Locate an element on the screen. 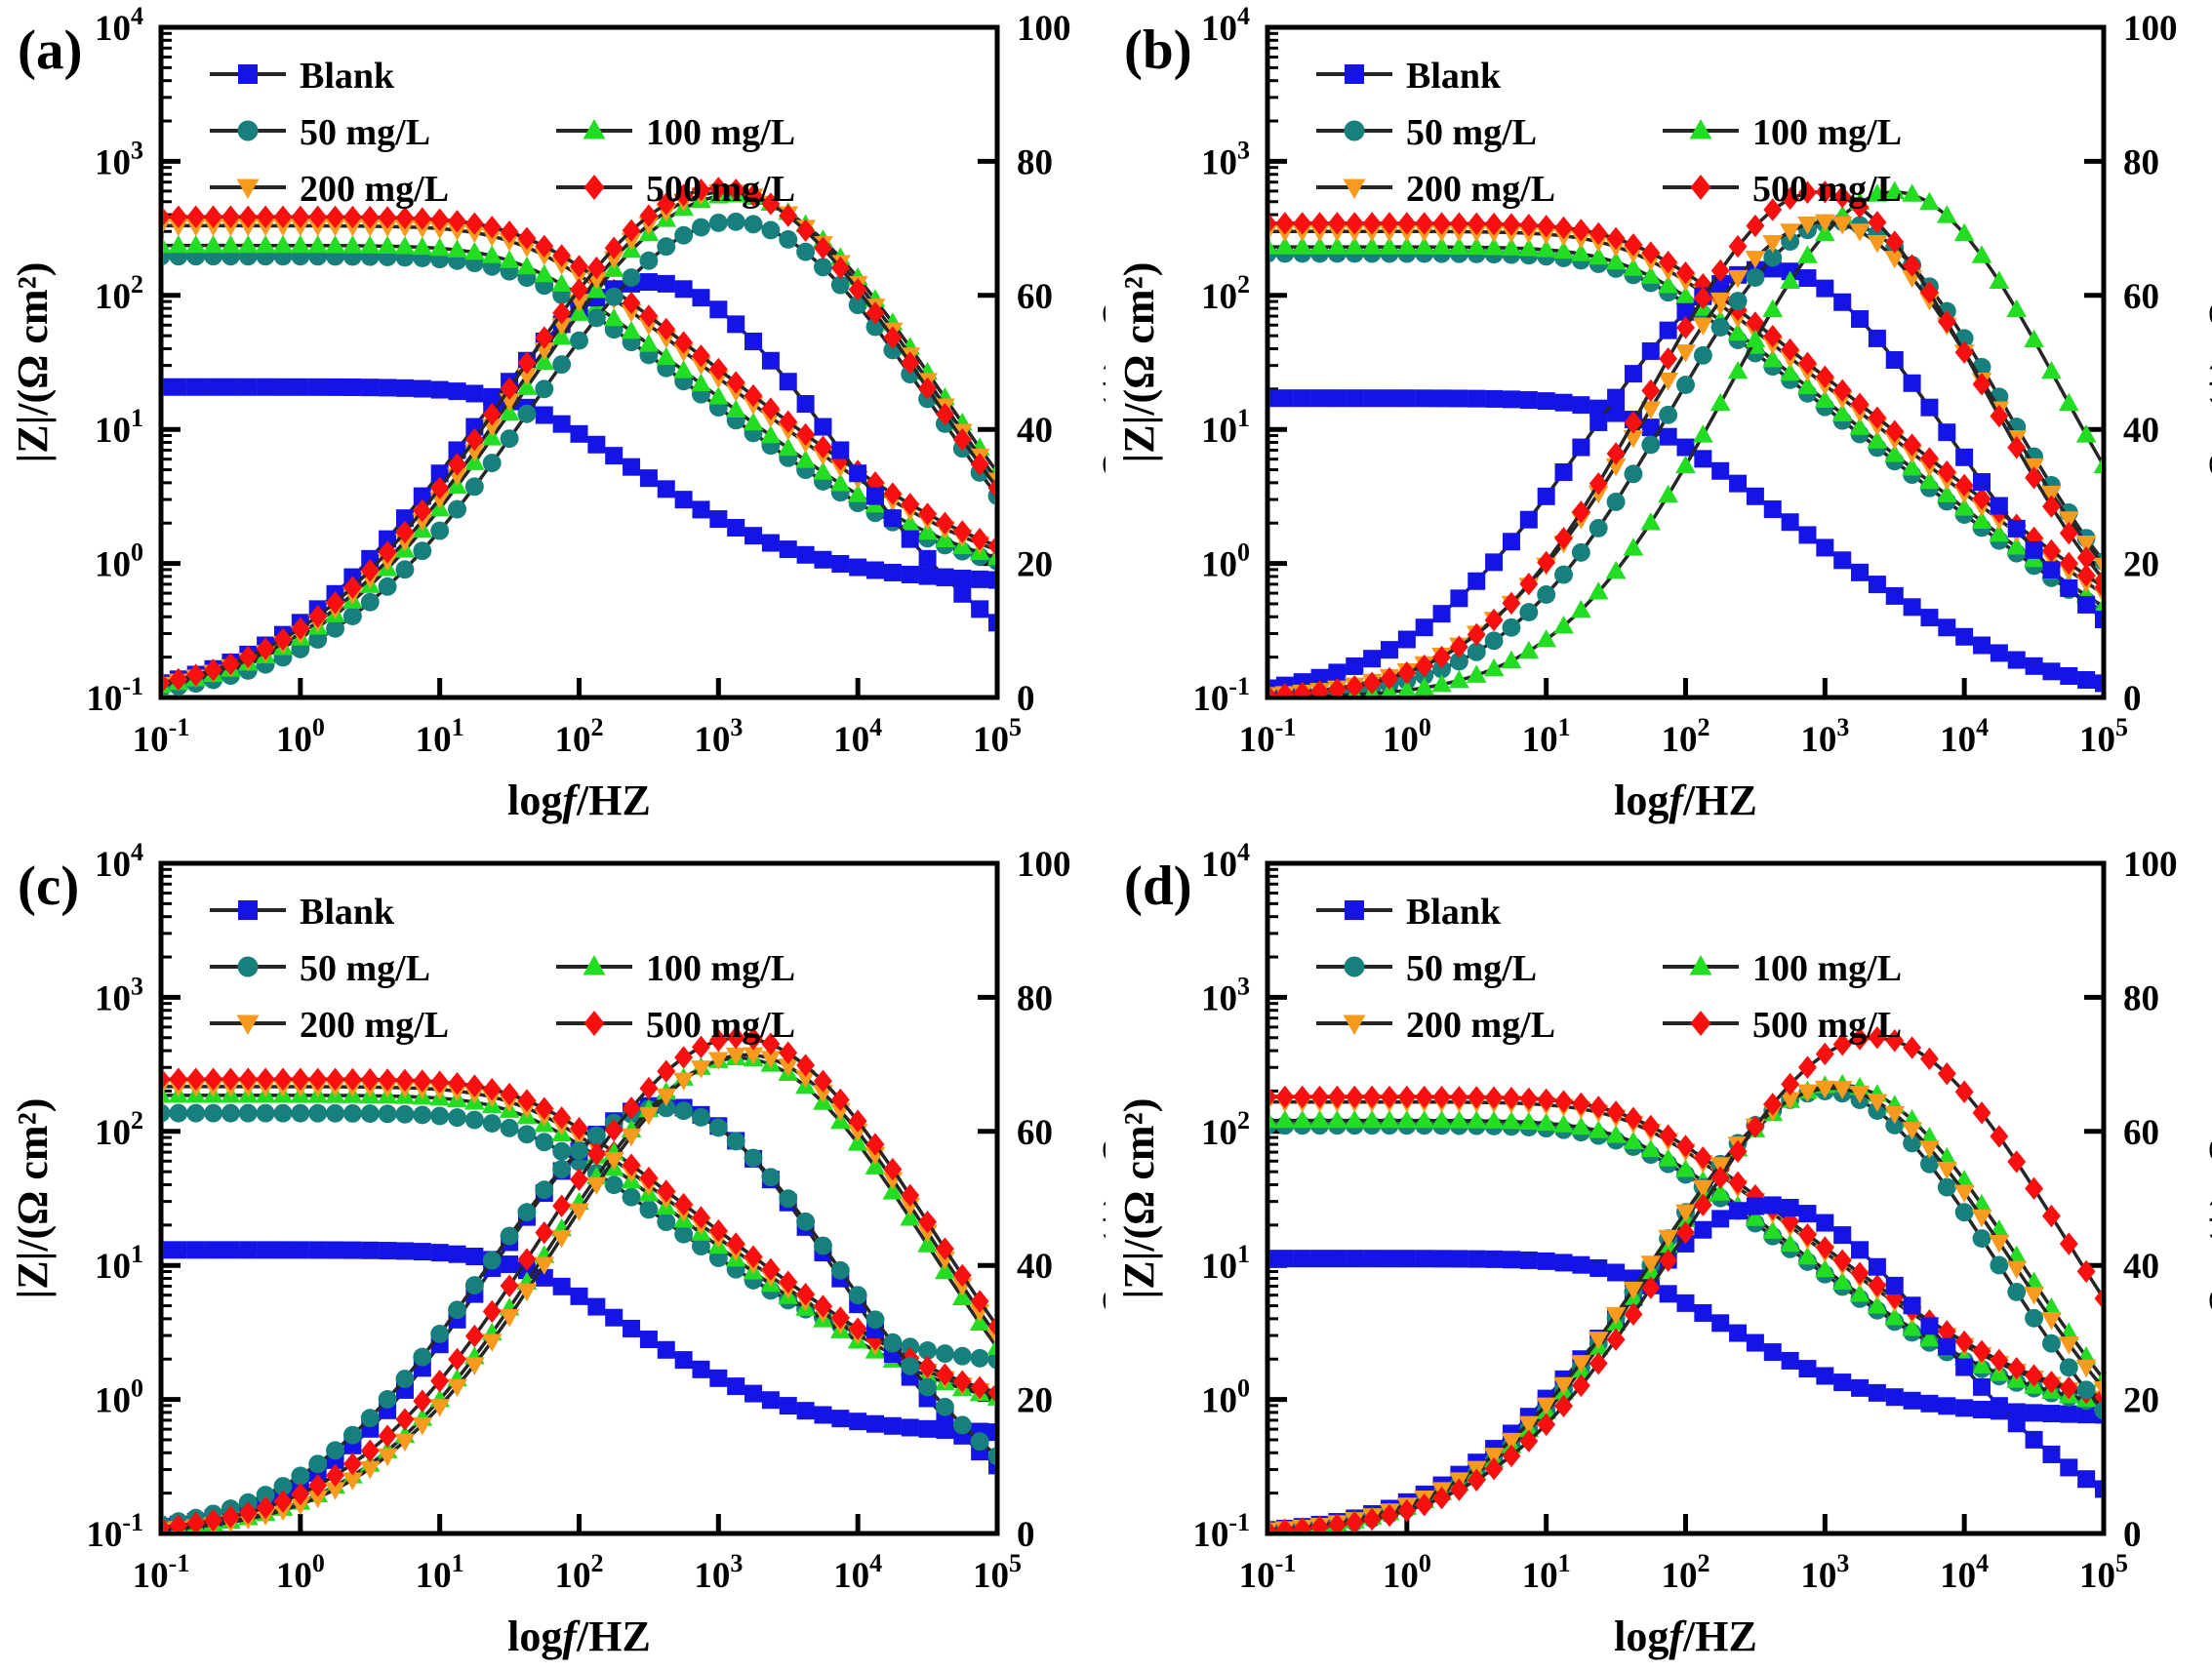  plot-area is located at coordinates (579, 437).